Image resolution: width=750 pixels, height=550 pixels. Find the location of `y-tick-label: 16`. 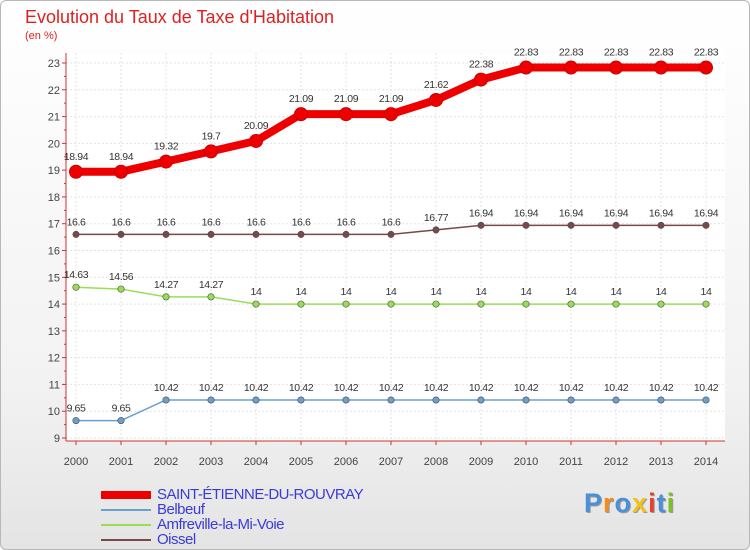

y-tick-label: 16 is located at coordinates (54, 252).